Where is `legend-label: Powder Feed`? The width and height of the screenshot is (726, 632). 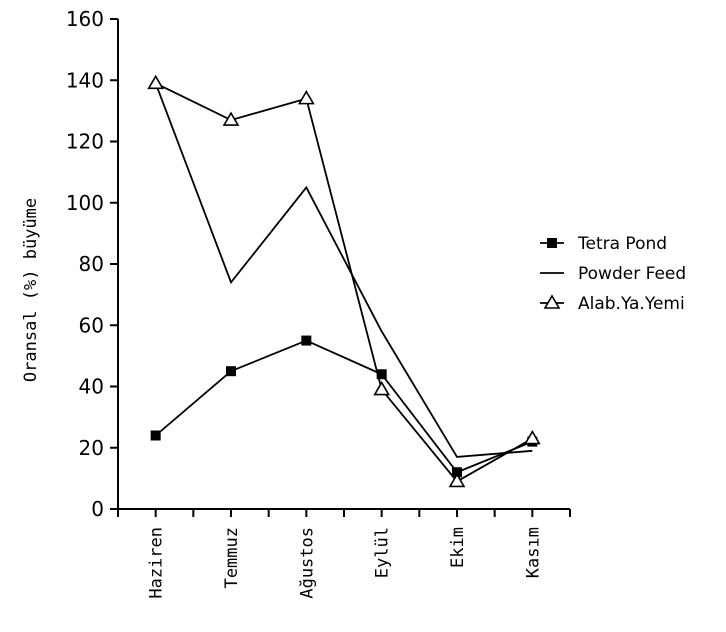 legend-label: Powder Feed is located at coordinates (632, 274).